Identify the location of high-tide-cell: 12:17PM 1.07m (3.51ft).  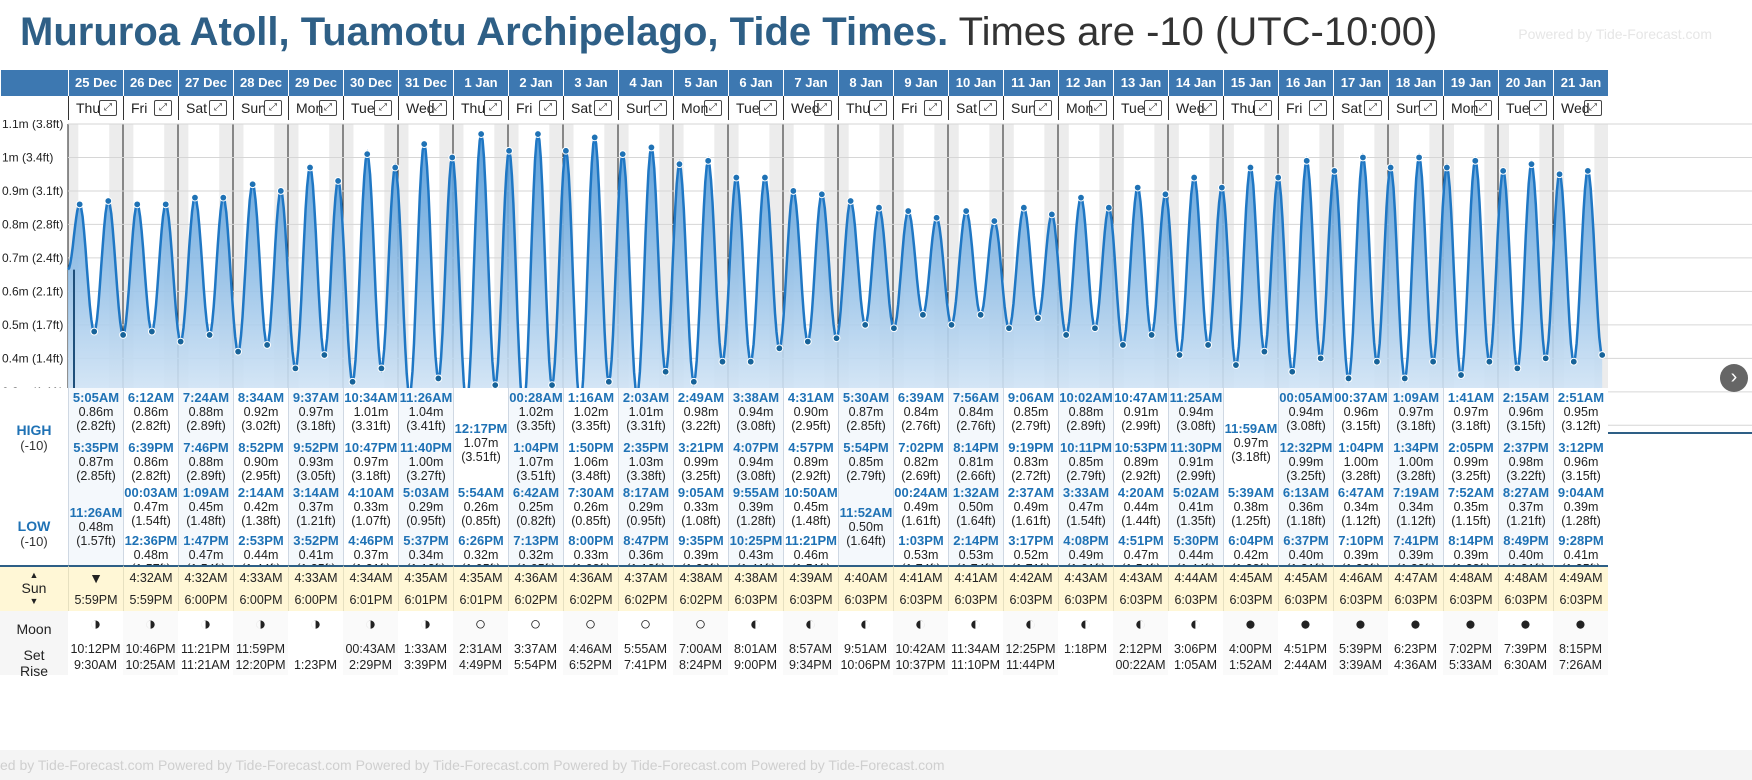
(480, 436).